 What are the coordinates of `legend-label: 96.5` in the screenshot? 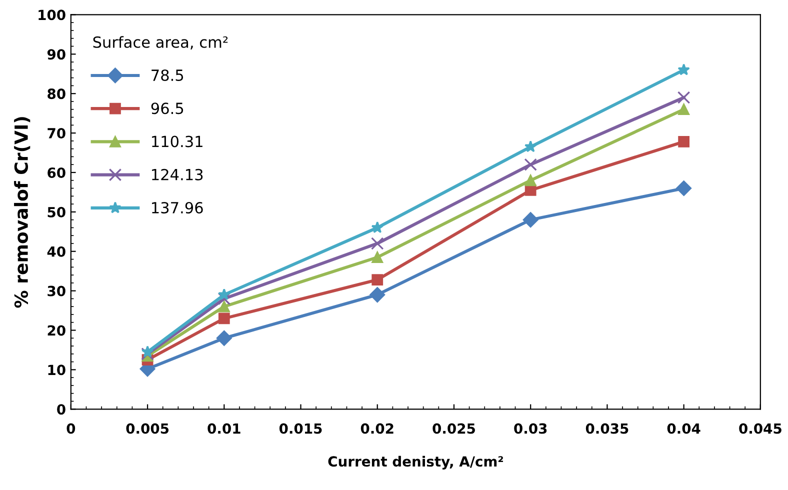 It's located at (167, 108).